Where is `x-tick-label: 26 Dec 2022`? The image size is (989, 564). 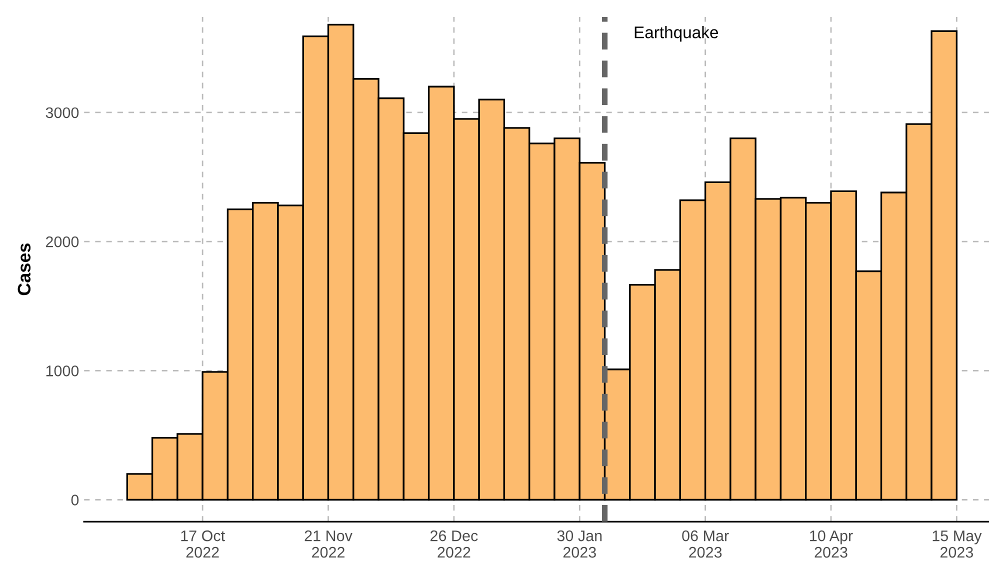
x-tick-label: 26 Dec 2022 is located at coordinates (454, 544).